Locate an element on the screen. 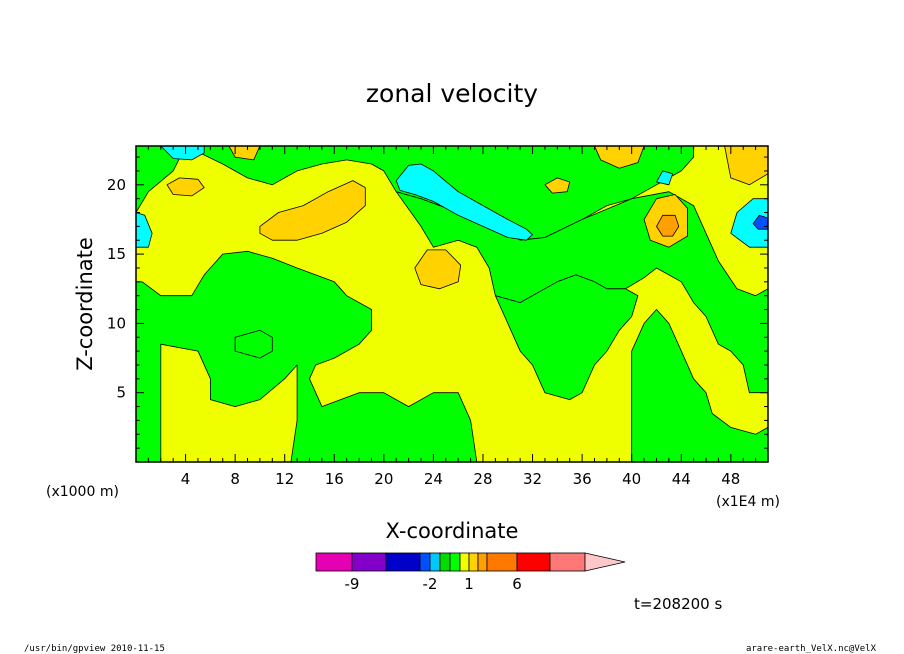  x-unit-label: (x1E4 m) is located at coordinates (748, 502).